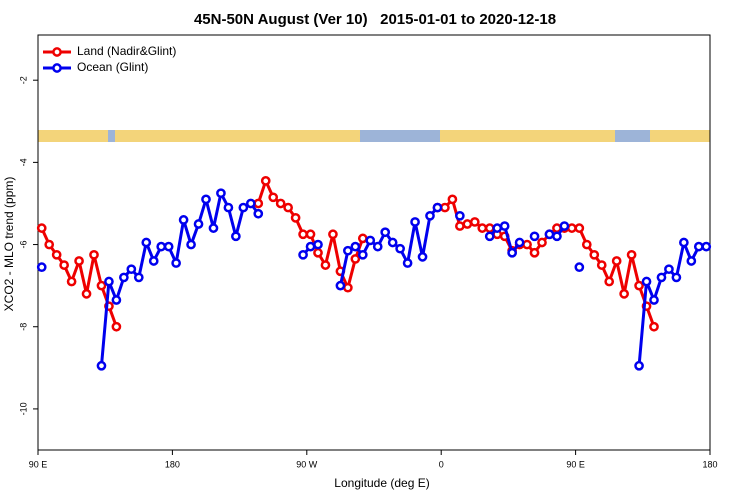 The width and height of the screenshot is (750, 500). What do you see at coordinates (381, 483) in the screenshot?
I see `x-axis-label: Longitude (deg E)` at bounding box center [381, 483].